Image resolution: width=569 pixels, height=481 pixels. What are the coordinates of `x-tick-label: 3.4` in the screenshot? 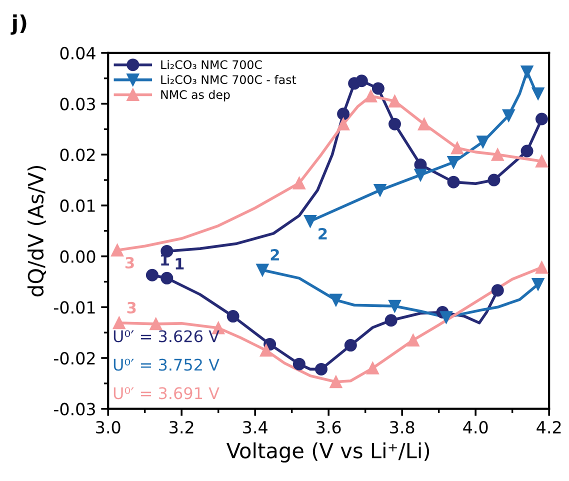 It's located at (255, 427).